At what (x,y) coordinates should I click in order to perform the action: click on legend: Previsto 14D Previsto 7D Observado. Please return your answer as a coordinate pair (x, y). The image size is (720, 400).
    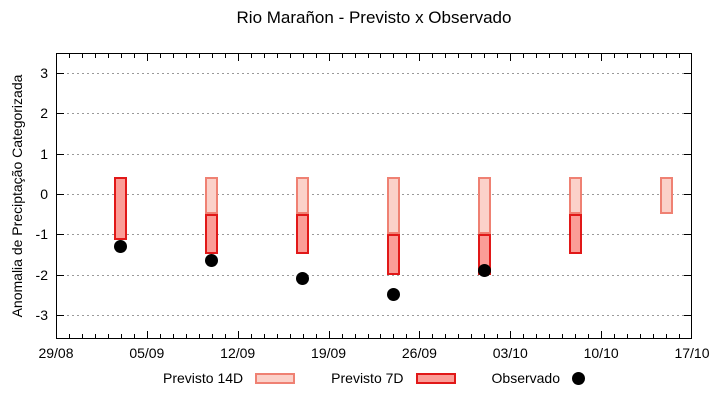
    Looking at the image, I should click on (374, 378).